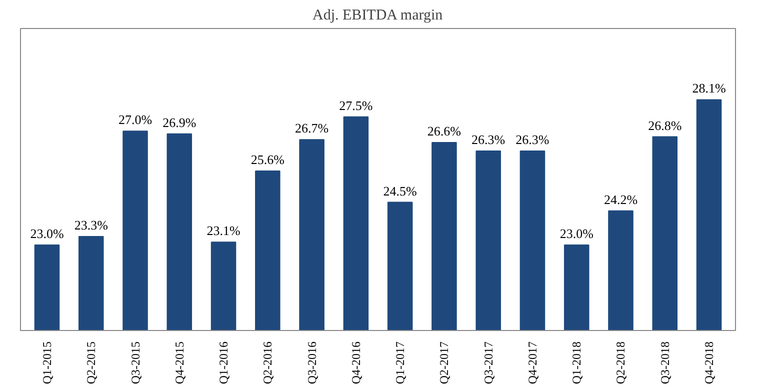 The width and height of the screenshot is (757, 389). Describe the element at coordinates (311, 362) in the screenshot. I see `x-tick-label: Q3-2016` at that location.